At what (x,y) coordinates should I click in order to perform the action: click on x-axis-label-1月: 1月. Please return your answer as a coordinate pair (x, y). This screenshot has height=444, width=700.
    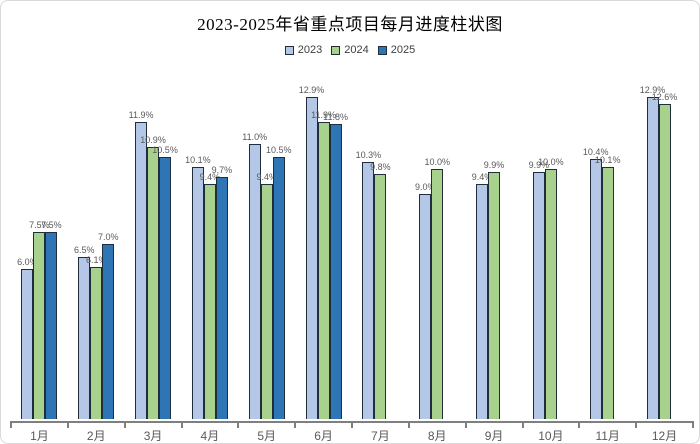
    Looking at the image, I should click on (39, 436).